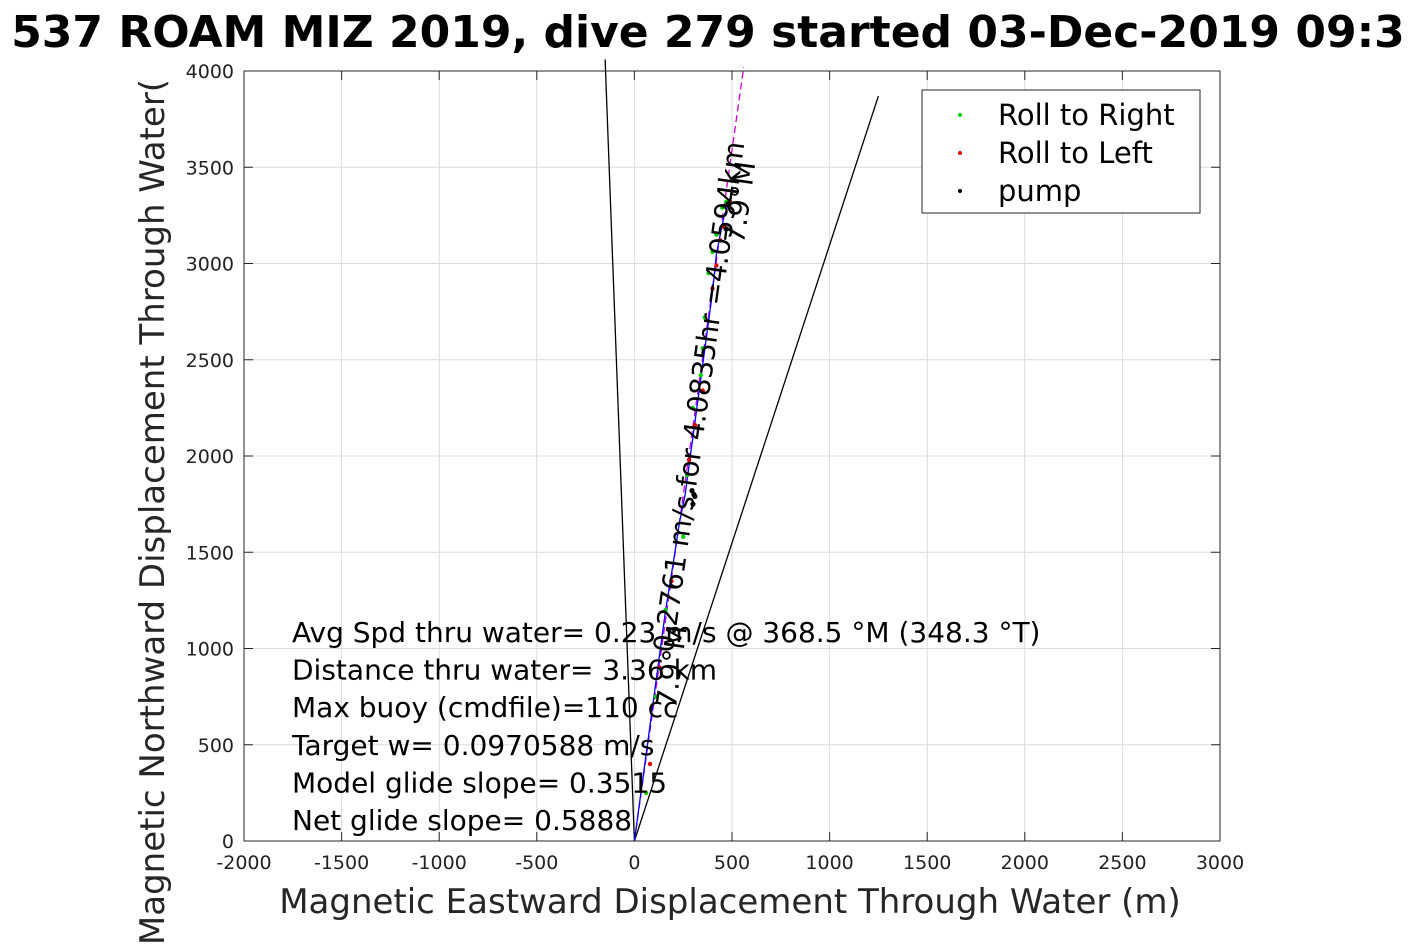 The height and width of the screenshot is (945, 1417). What do you see at coordinates (210, 361) in the screenshot?
I see `y-tick-label: 2500` at bounding box center [210, 361].